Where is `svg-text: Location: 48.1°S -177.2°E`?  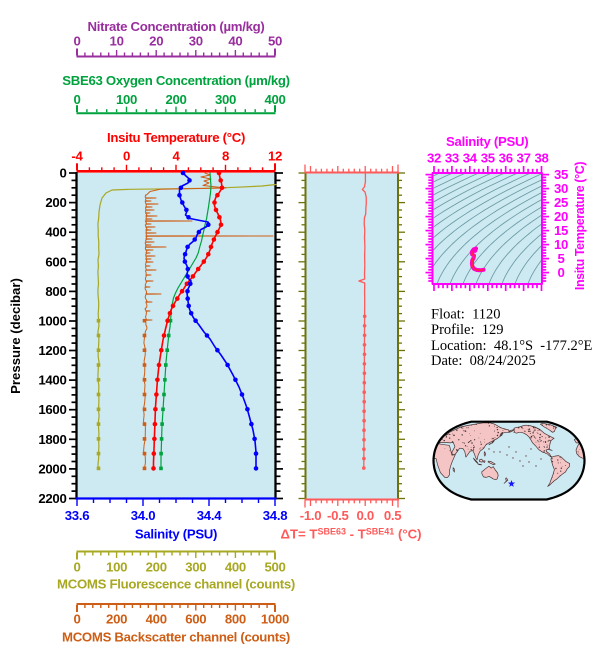 svg-text: Location: 48.1°S -177.2°E is located at coordinates (512, 346).